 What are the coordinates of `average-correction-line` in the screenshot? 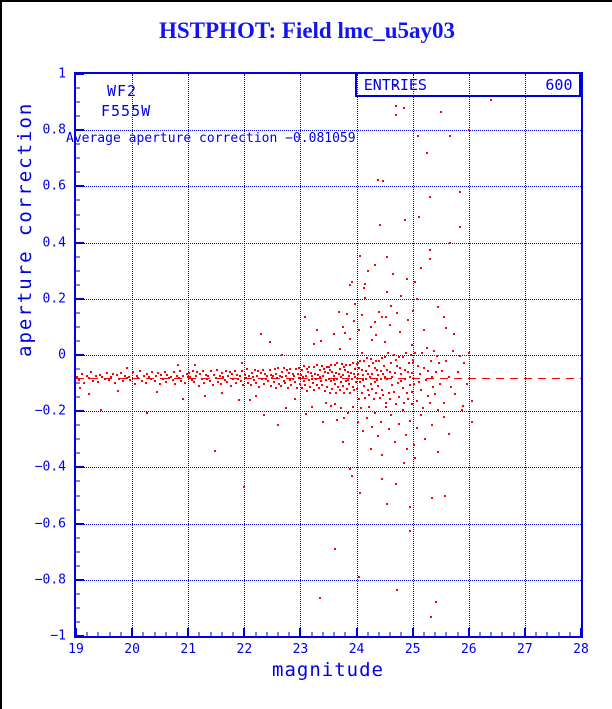 It's located at (328, 378).